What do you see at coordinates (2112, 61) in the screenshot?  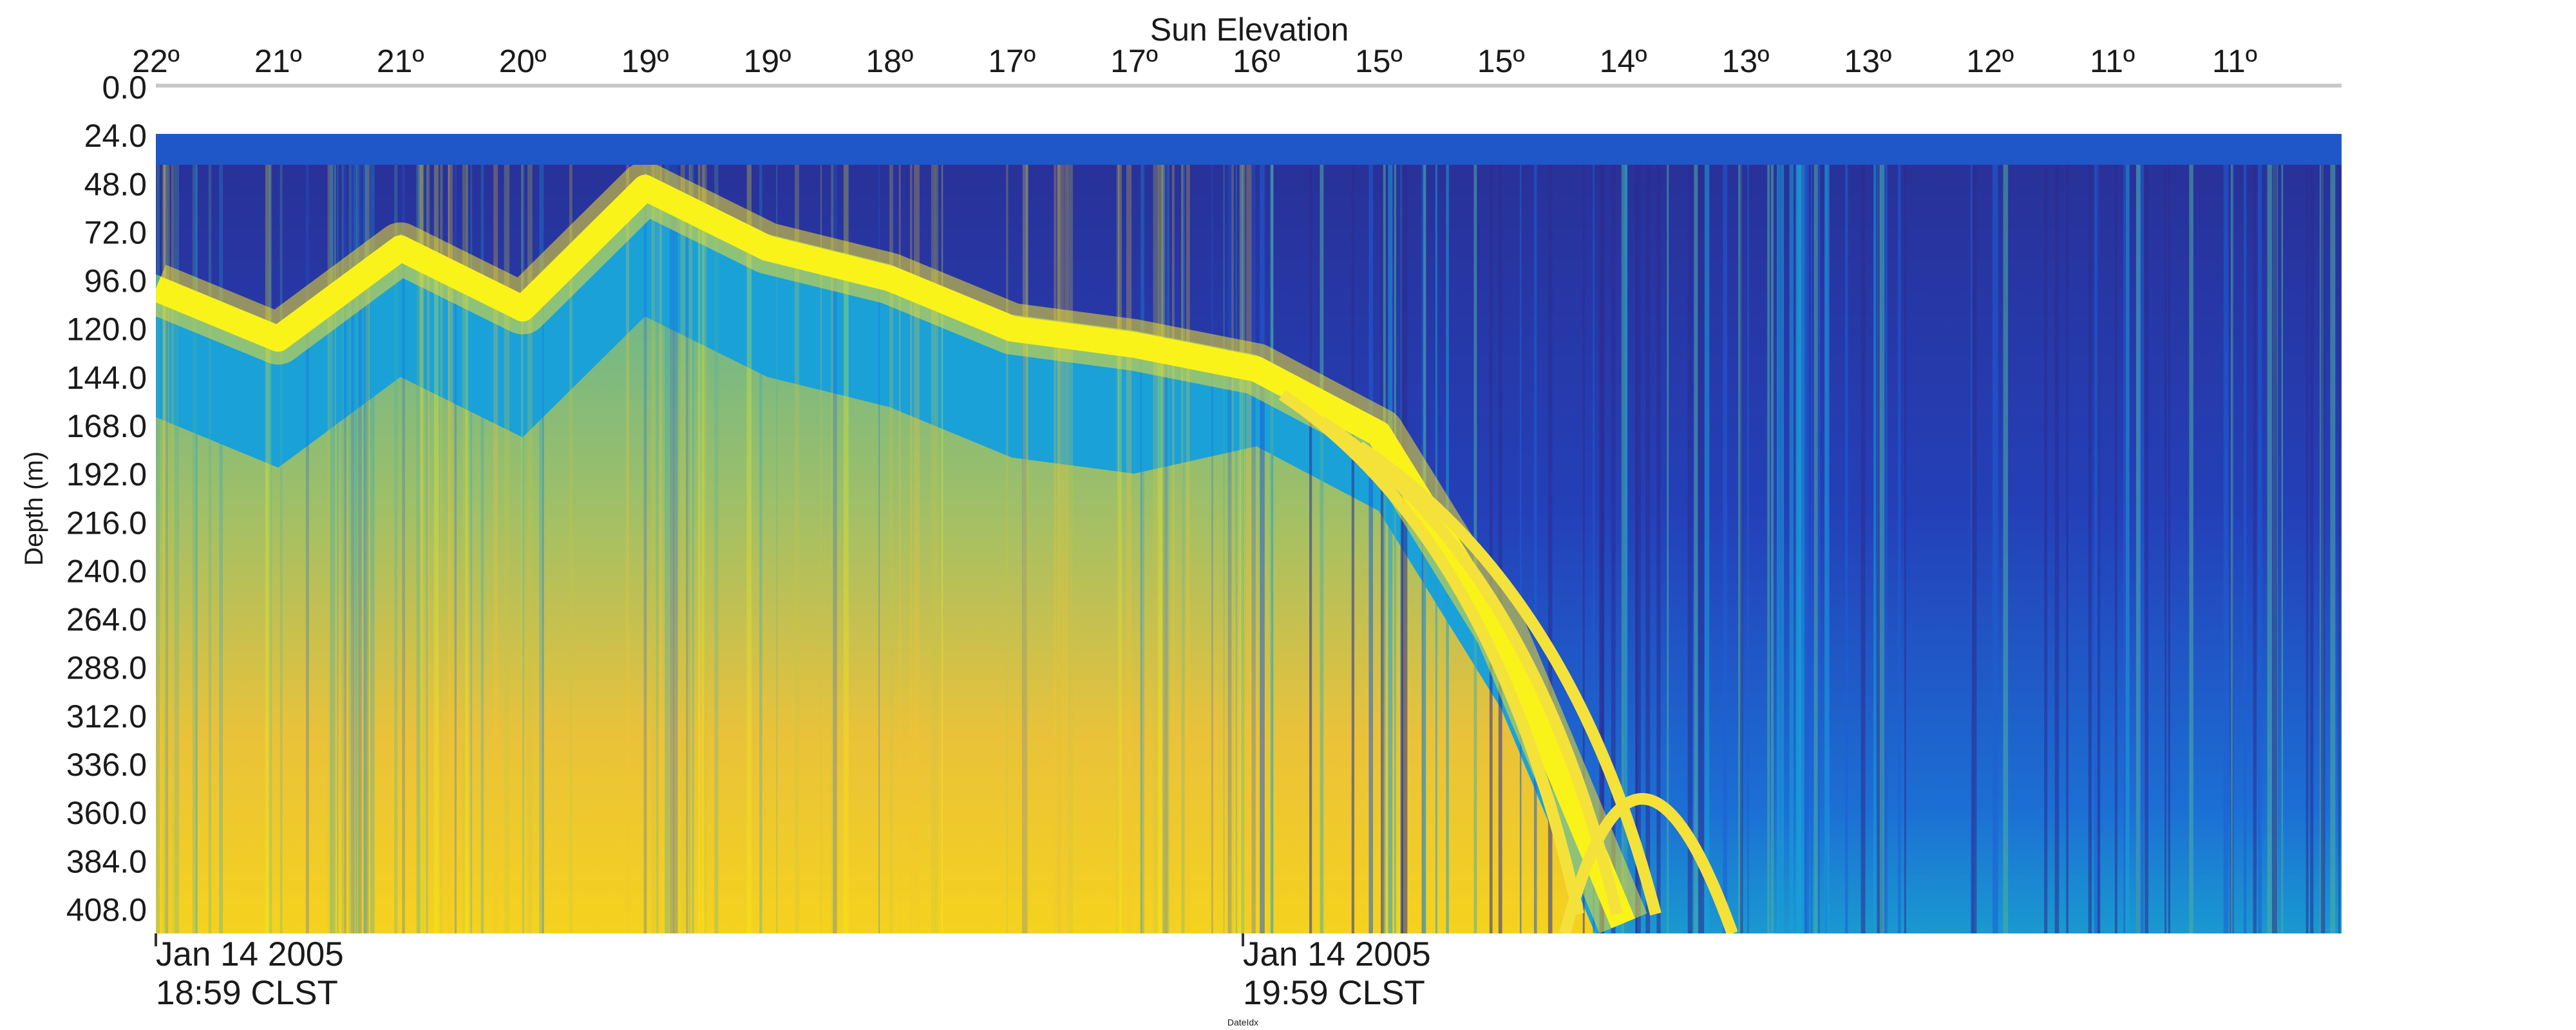 I see `sun-elevation-tick: 11º` at bounding box center [2112, 61].